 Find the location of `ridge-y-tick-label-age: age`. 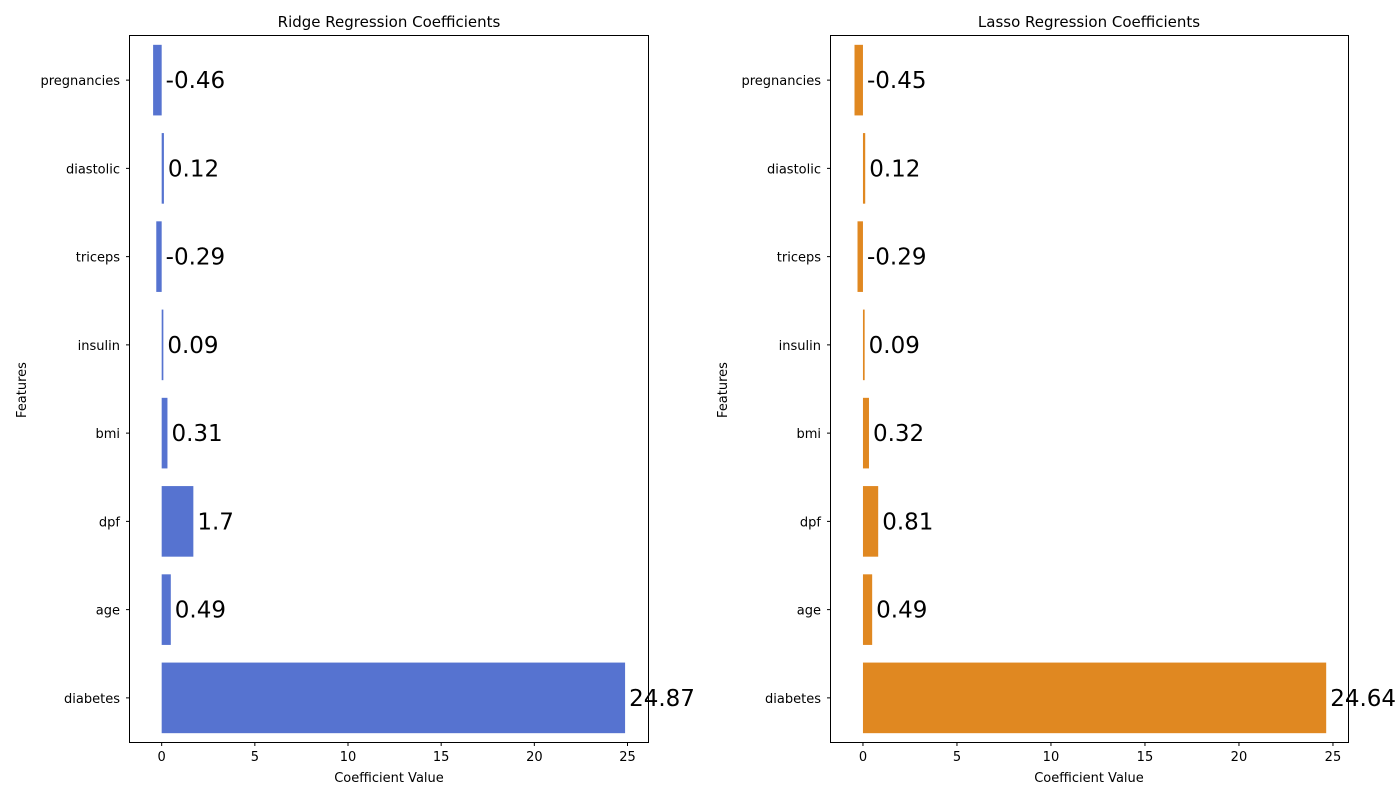

ridge-y-tick-label-age: age is located at coordinates (108, 611).